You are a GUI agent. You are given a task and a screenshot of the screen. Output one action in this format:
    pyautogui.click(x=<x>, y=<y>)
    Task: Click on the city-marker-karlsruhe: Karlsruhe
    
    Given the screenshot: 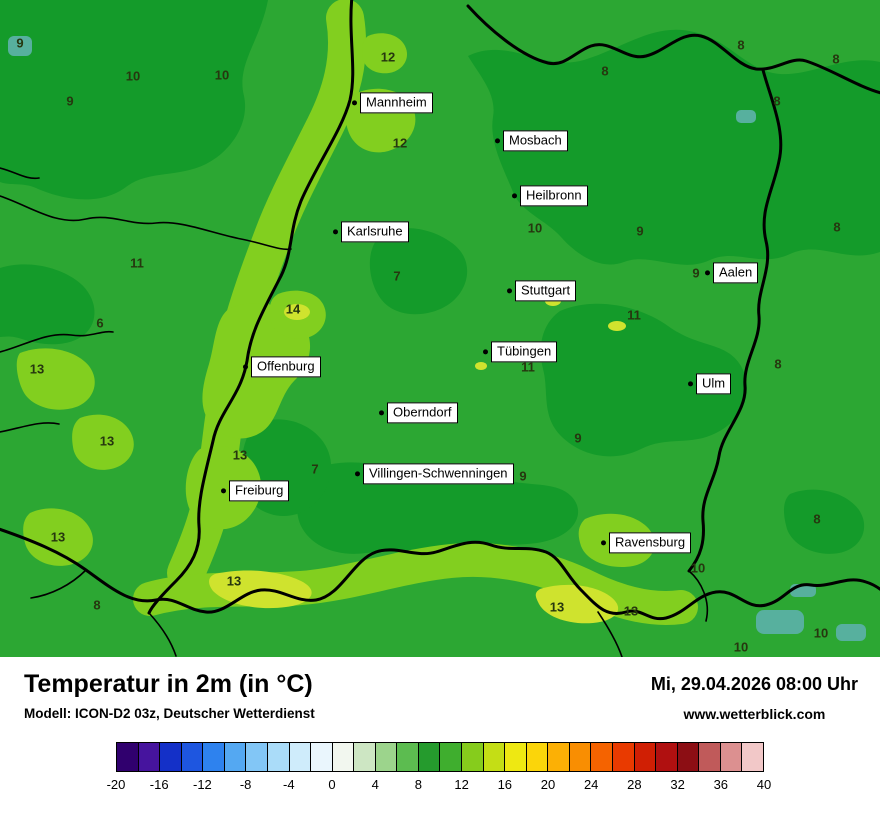 What is the action you would take?
    pyautogui.click(x=371, y=232)
    